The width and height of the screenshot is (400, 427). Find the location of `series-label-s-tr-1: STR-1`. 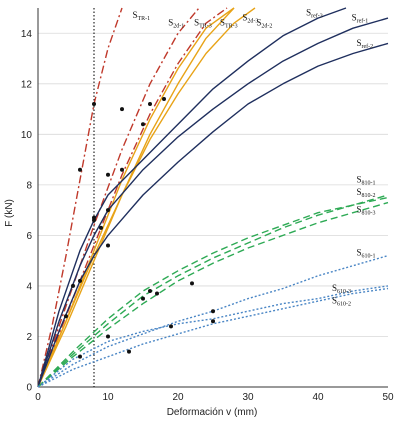

series-label-s-tr-1: STR-1 is located at coordinates (142, 16).